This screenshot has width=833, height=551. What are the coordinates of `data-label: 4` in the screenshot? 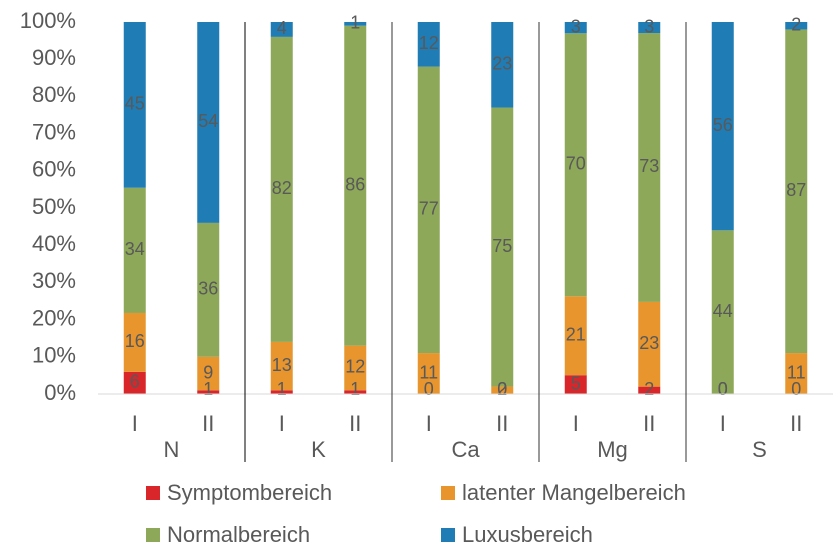 It's located at (282, 28).